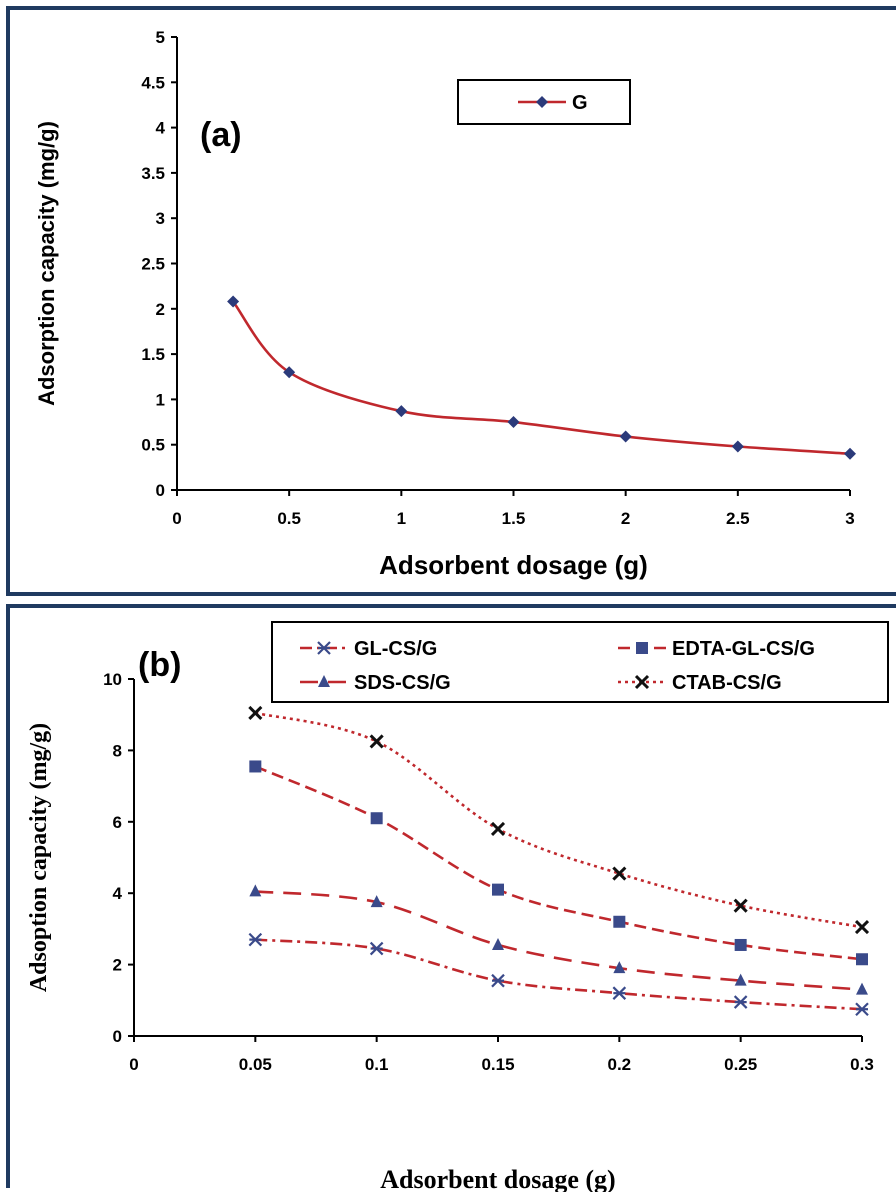 The height and width of the screenshot is (1192, 896). Describe the element at coordinates (160, 37) in the screenshot. I see `y-tick-label: 5` at that location.